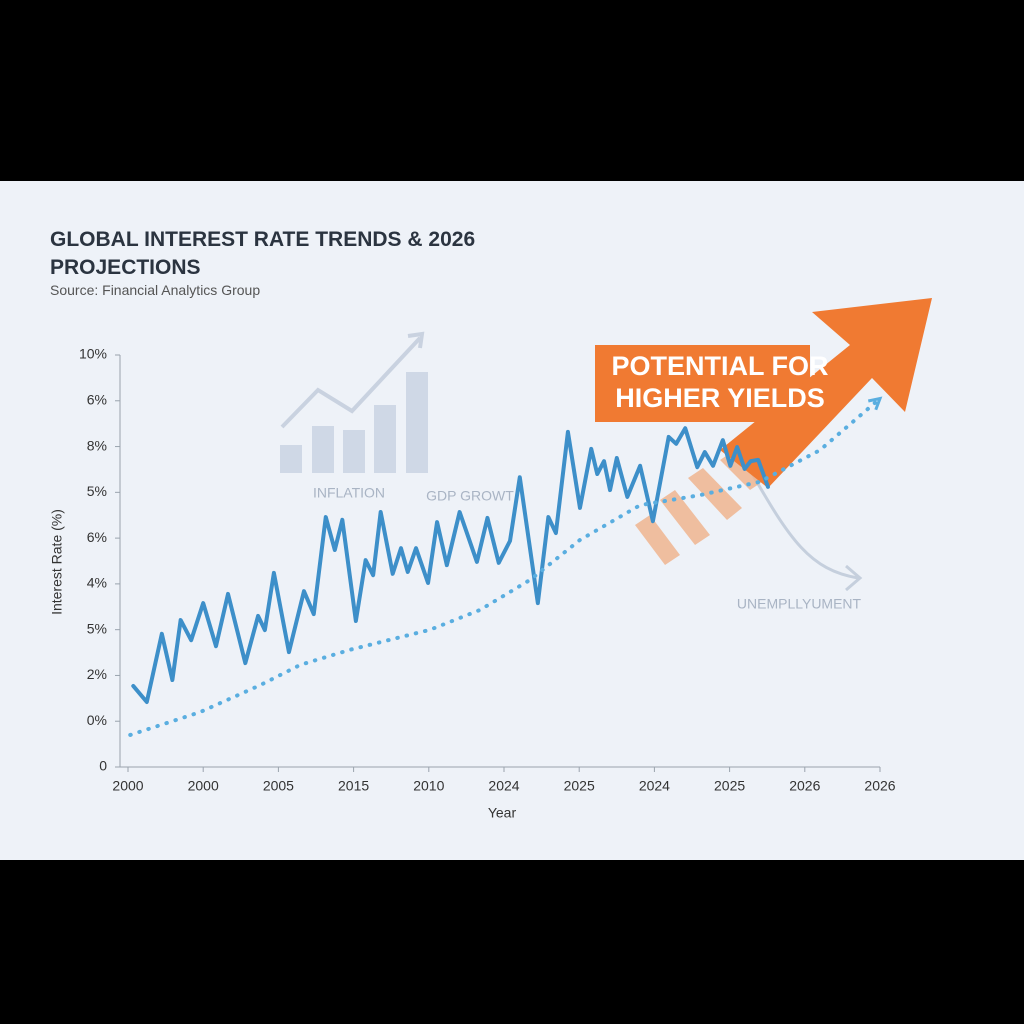 The height and width of the screenshot is (1024, 1024). Describe the element at coordinates (470, 496) in the screenshot. I see `annotation: GDP GROWT` at that location.